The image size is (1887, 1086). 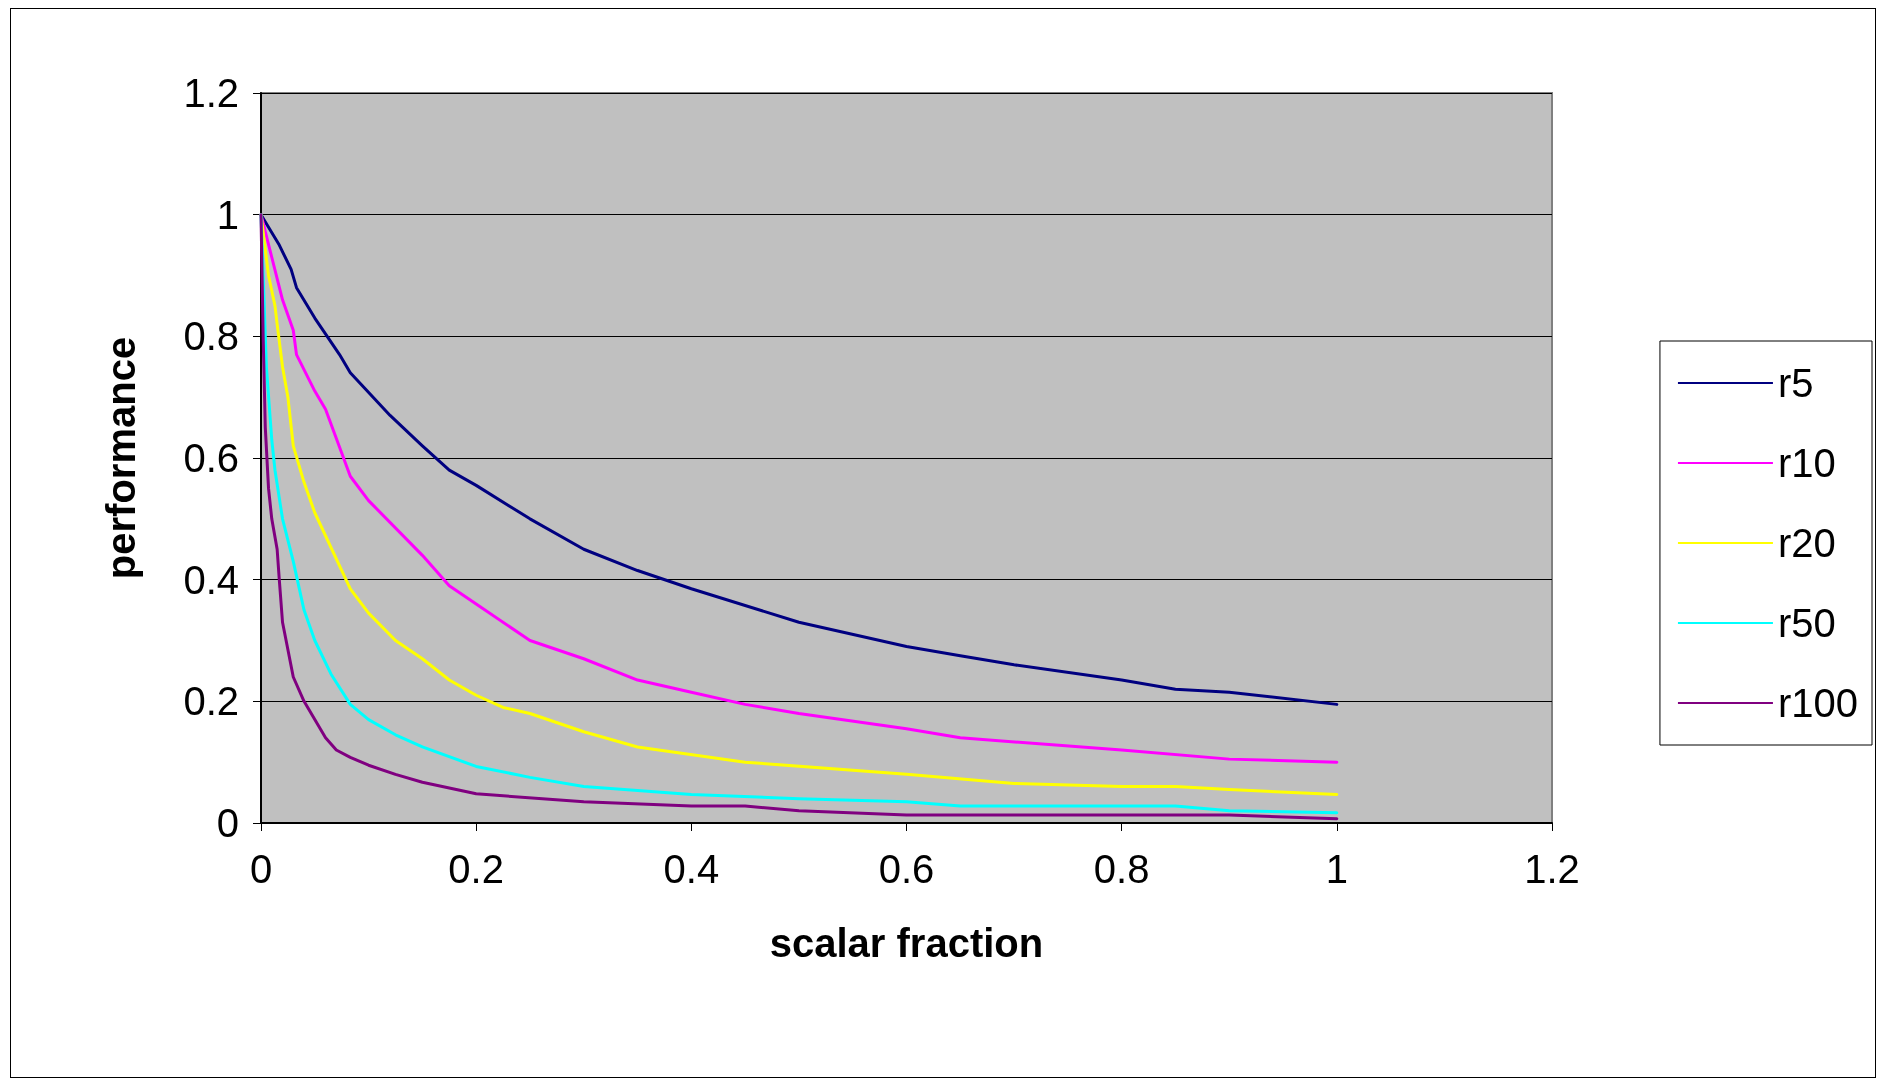 I want to click on x-tick-label: 0.6, so click(x=906, y=869).